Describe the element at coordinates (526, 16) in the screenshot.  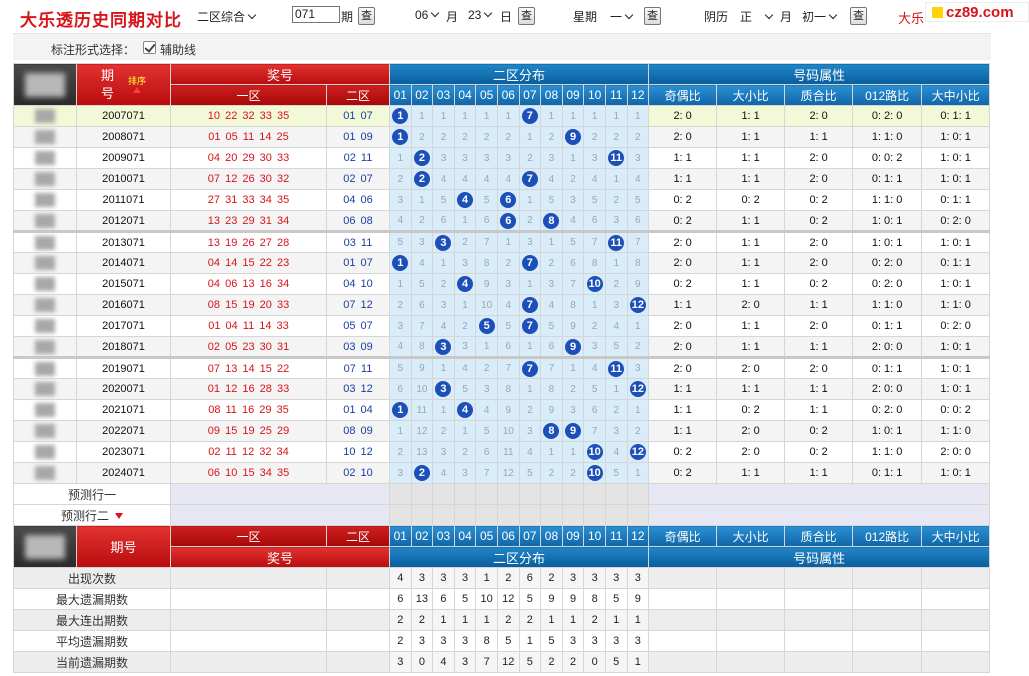
I see `query-date-button: 查` at that location.